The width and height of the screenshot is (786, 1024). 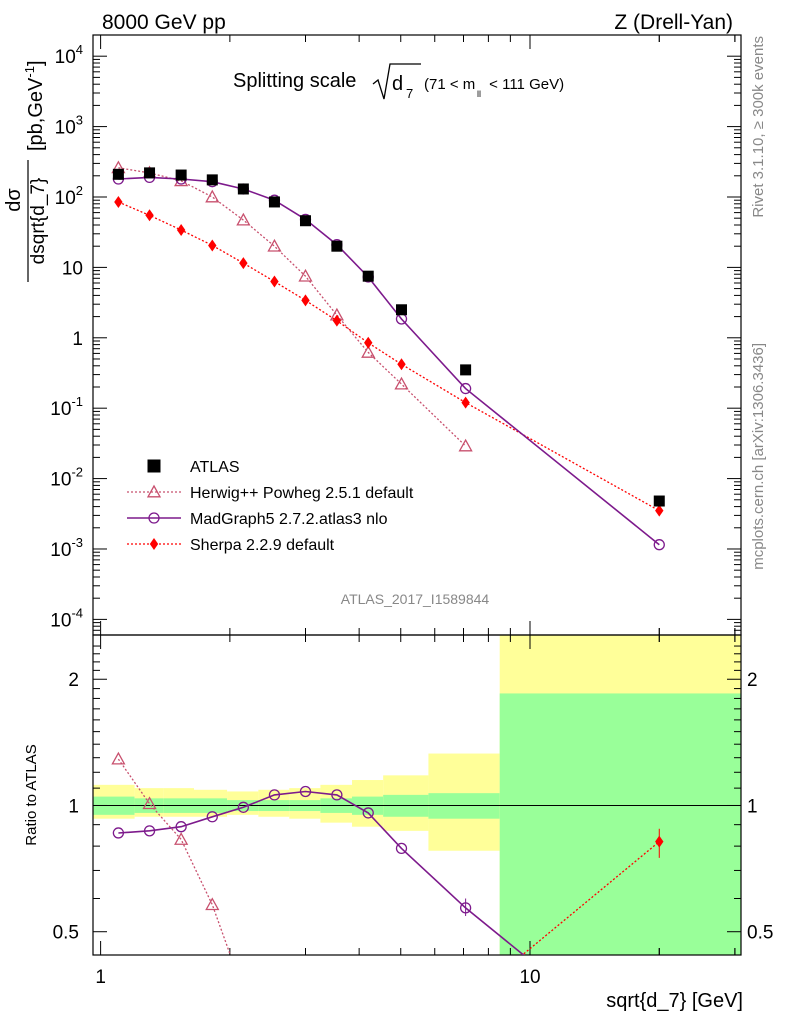 I want to click on ratio-line-sherpa, so click(x=590, y=898).